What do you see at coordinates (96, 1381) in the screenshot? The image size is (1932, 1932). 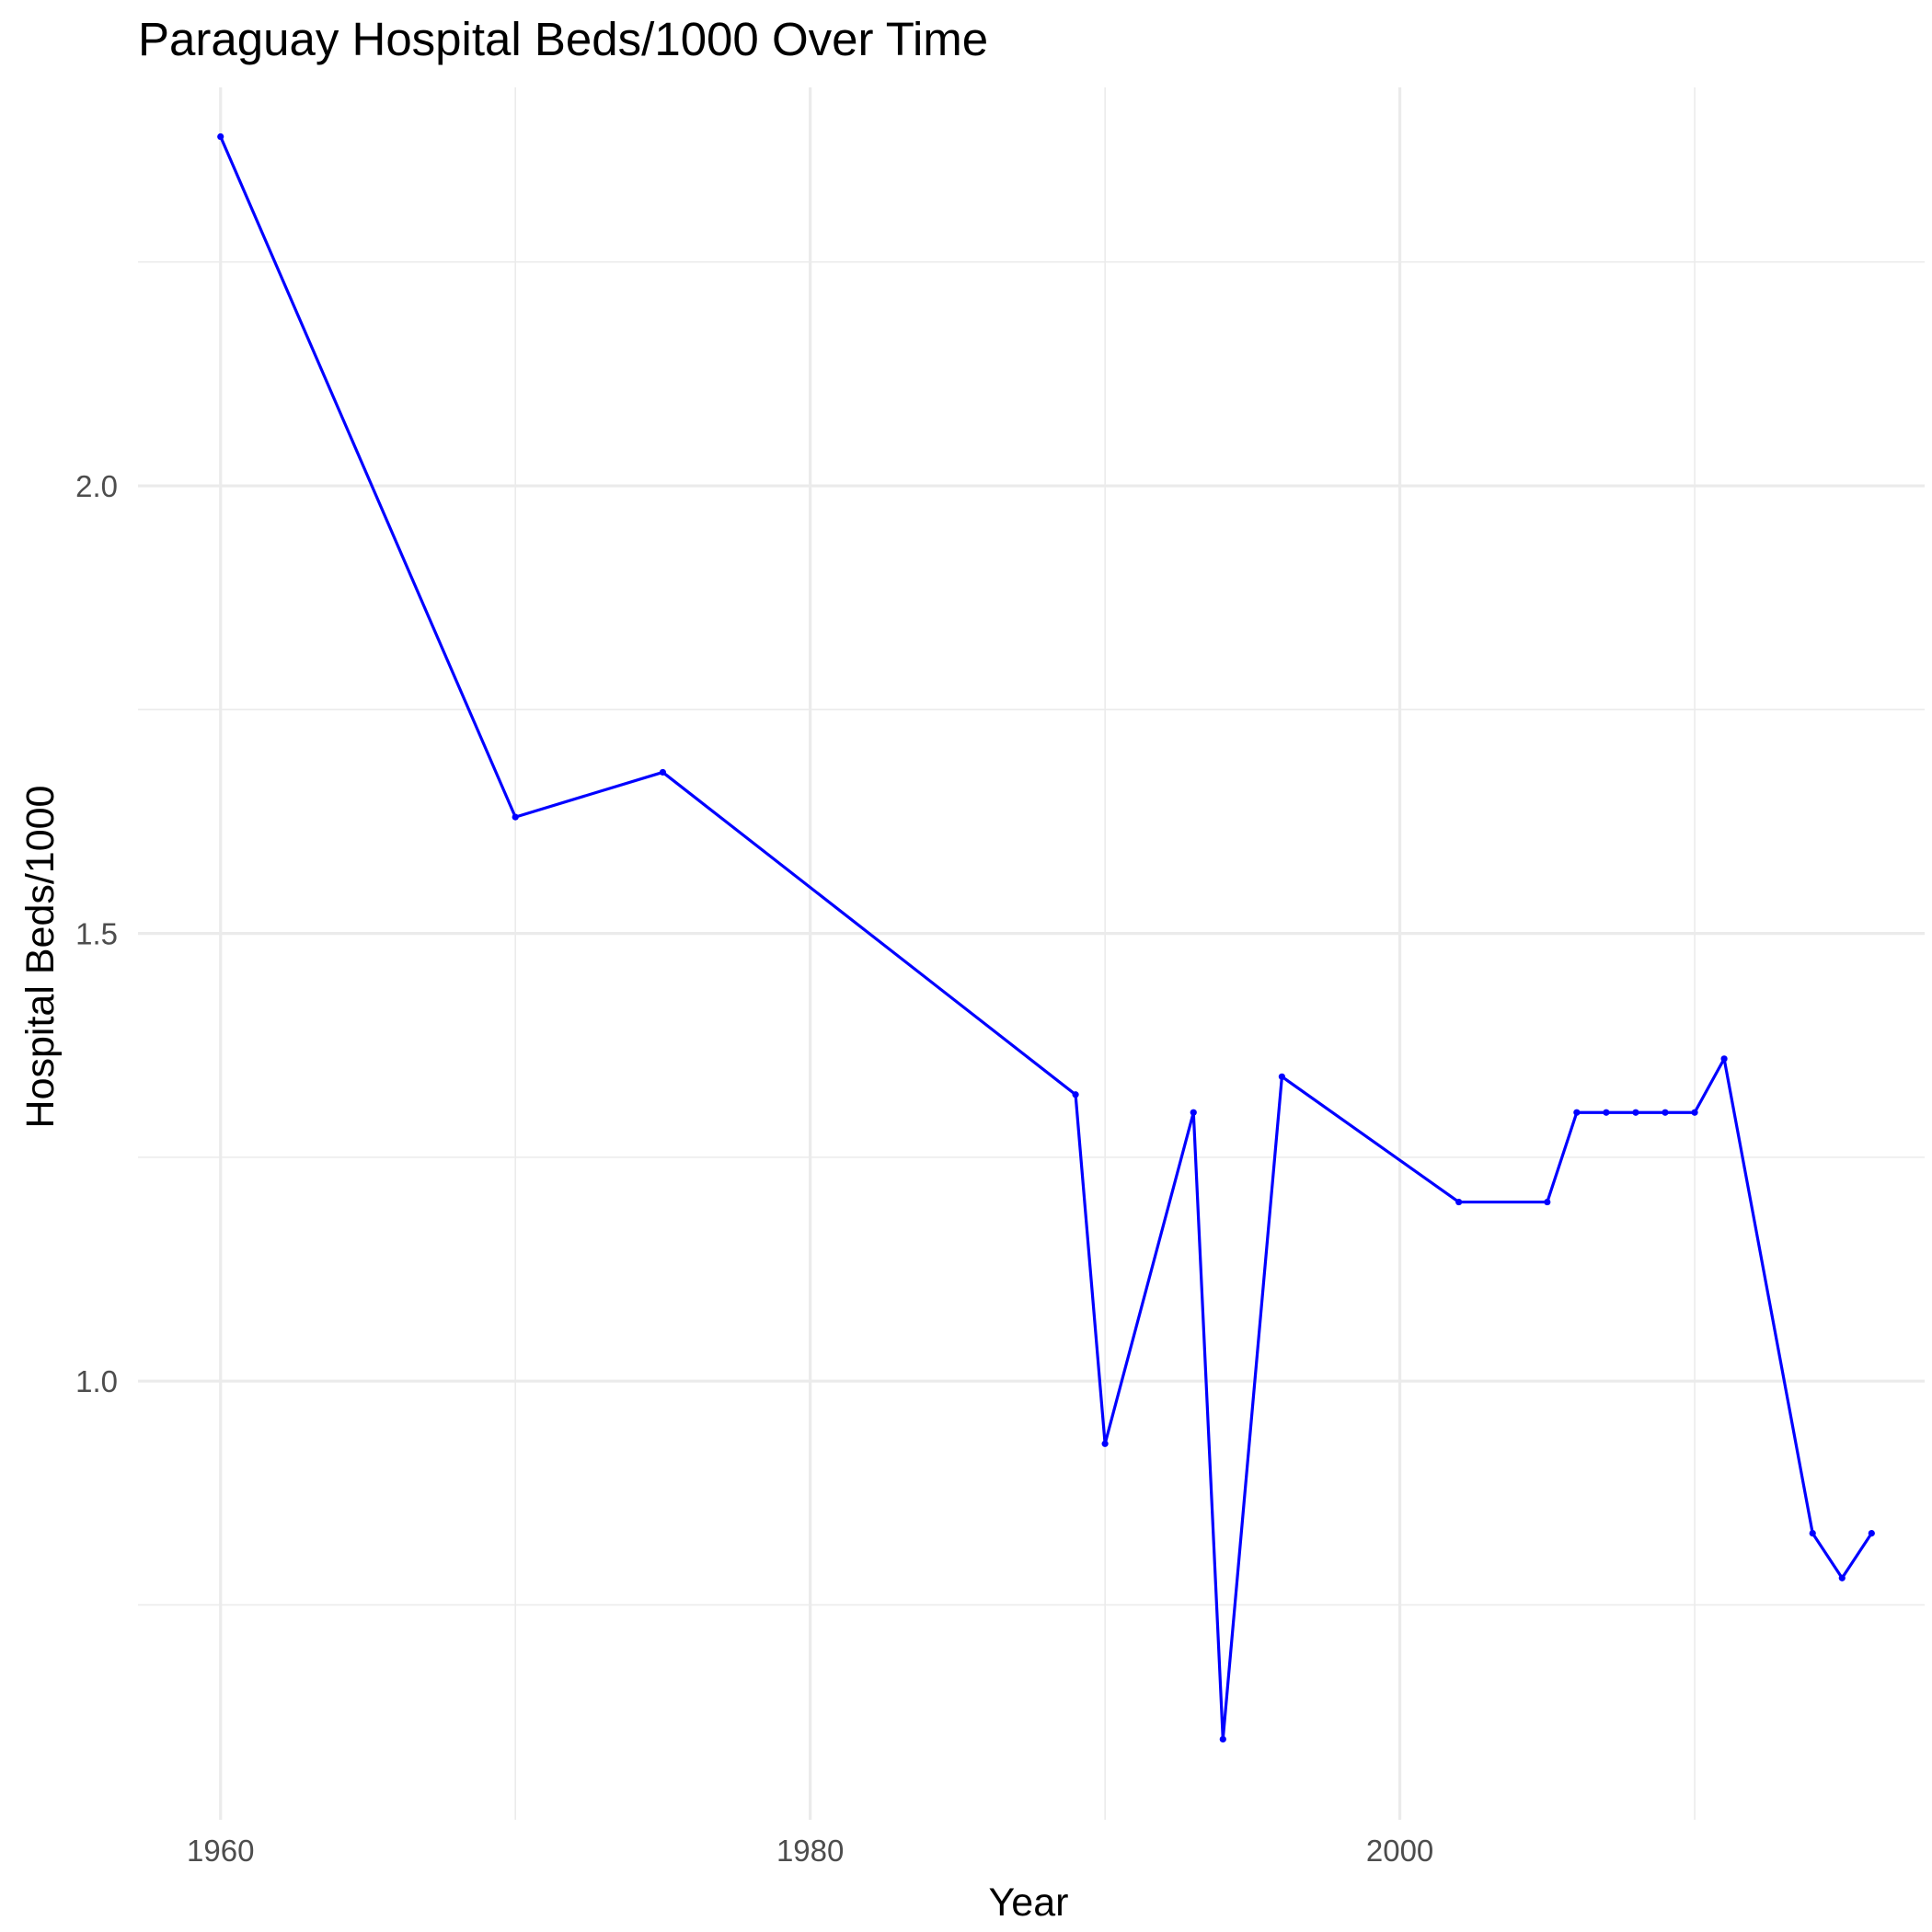 I see `y-tick-label: 1.0` at bounding box center [96, 1381].